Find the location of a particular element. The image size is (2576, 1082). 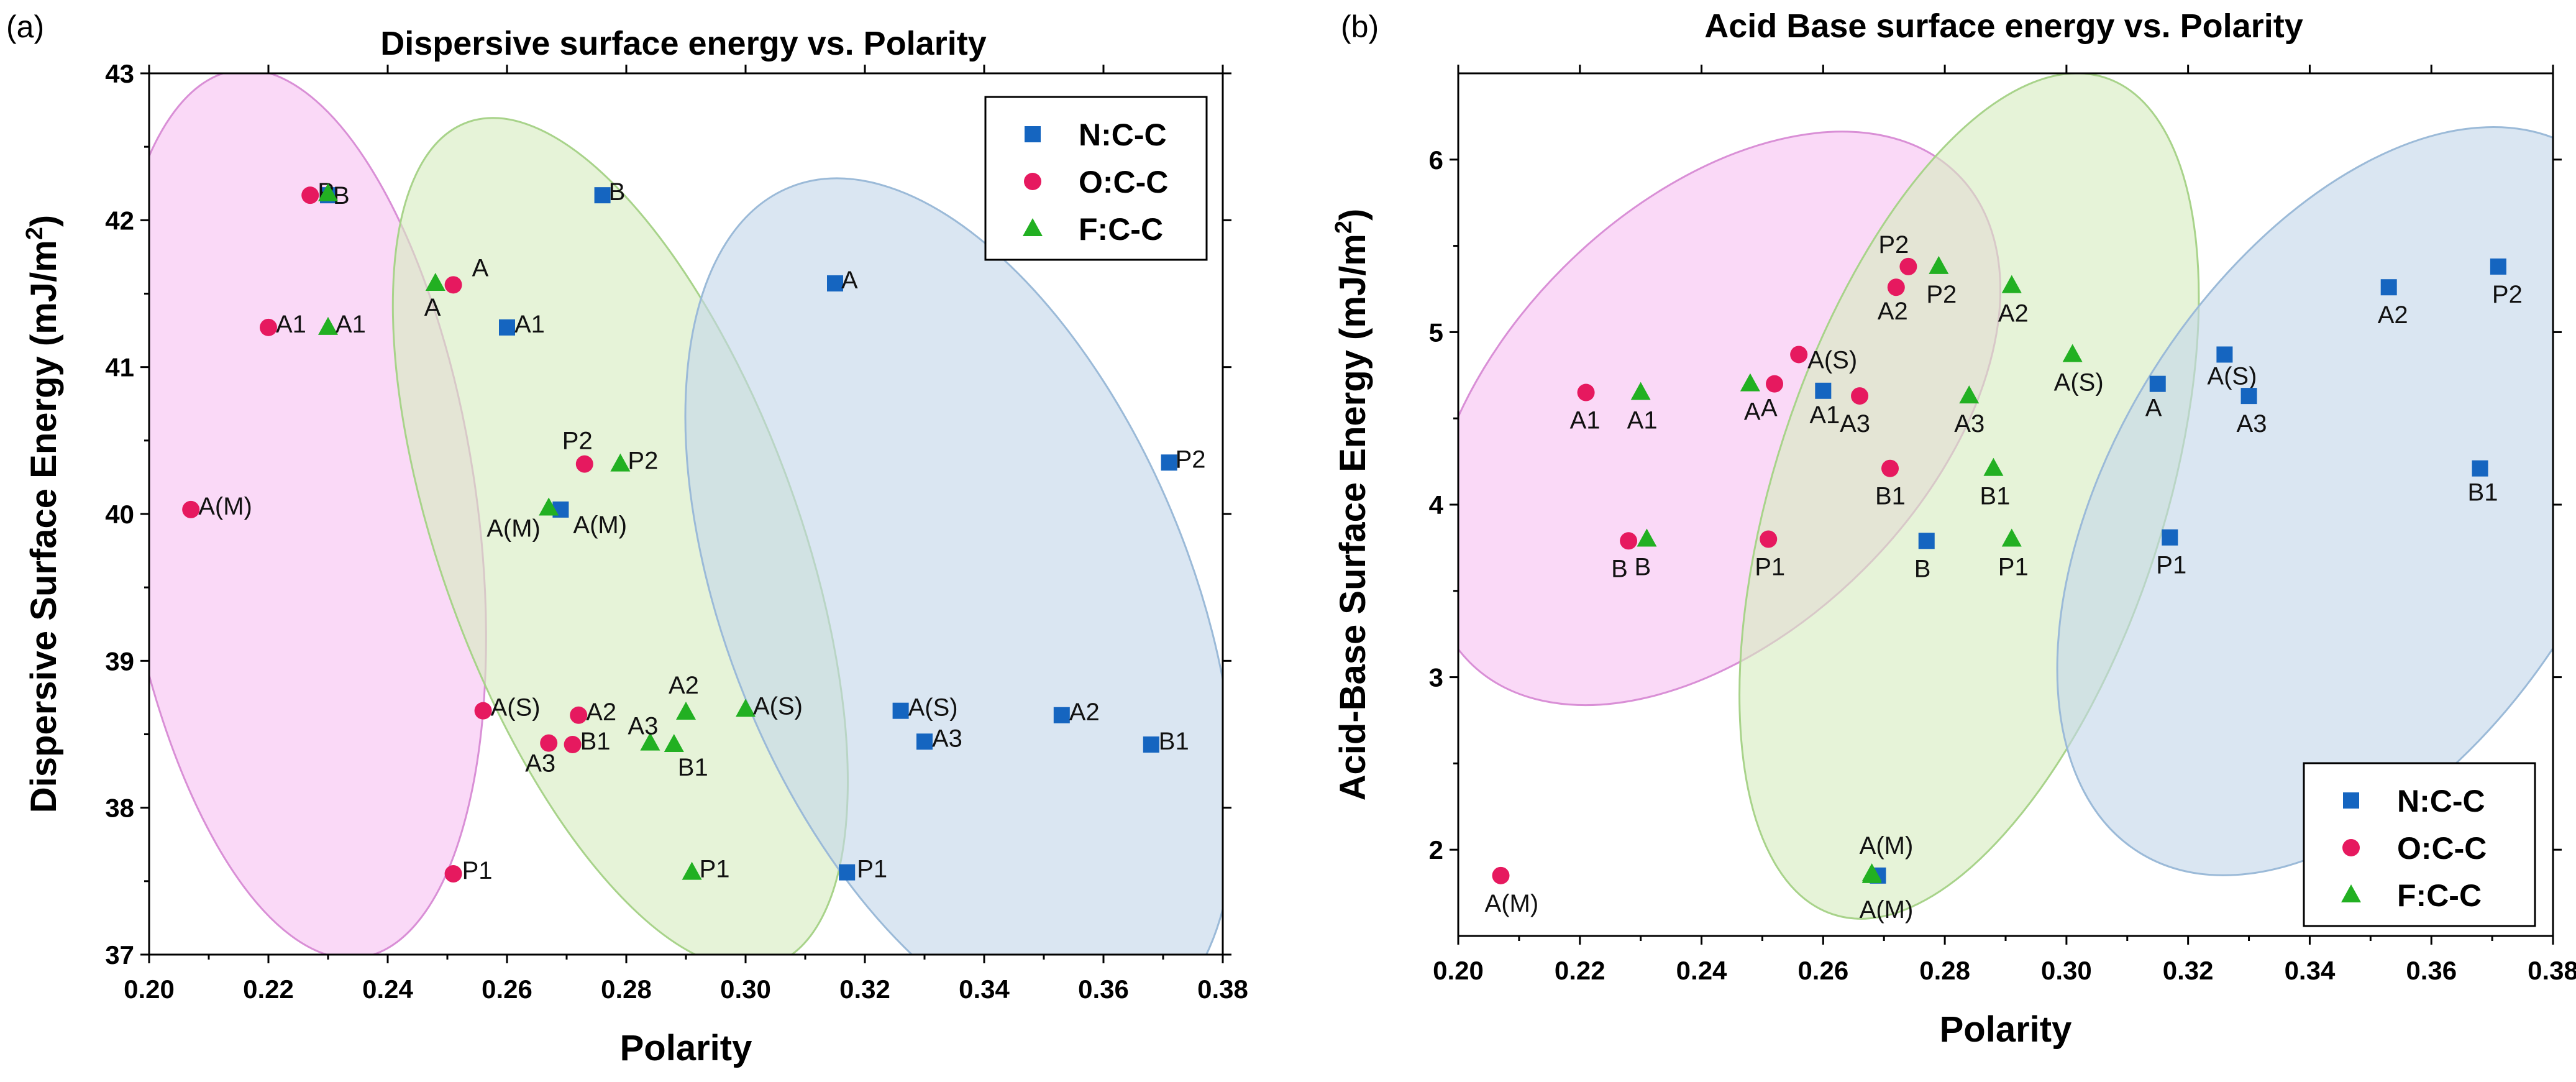

x-axis-title: Polarity is located at coordinates (686, 1048).